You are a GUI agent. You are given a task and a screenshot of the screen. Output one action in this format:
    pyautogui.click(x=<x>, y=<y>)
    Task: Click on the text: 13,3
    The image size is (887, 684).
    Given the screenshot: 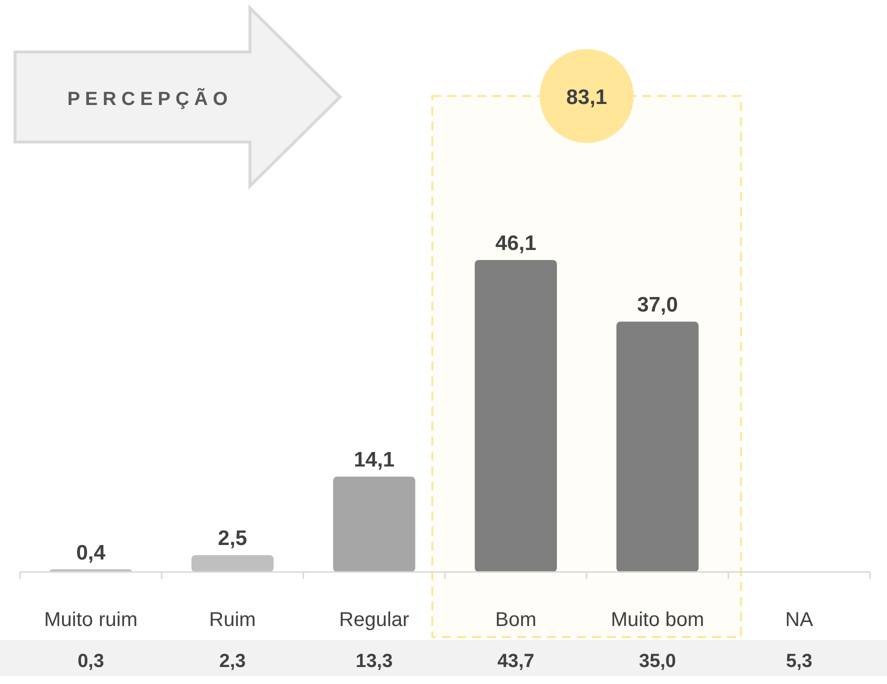 What is the action you would take?
    pyautogui.click(x=374, y=661)
    